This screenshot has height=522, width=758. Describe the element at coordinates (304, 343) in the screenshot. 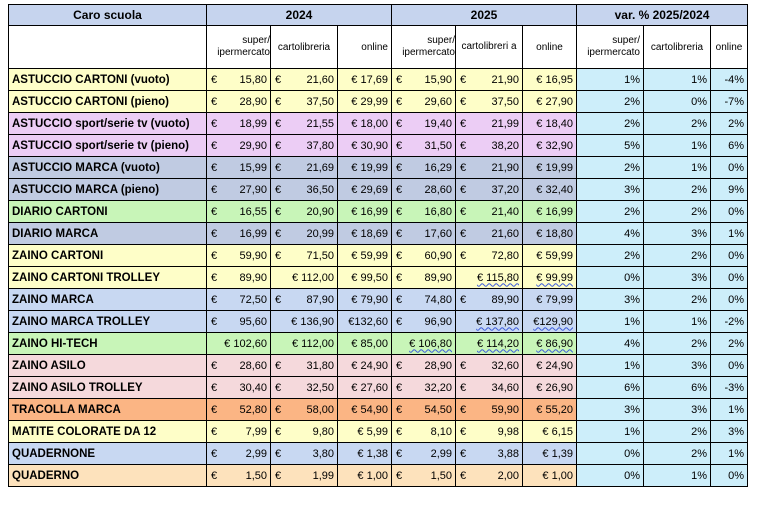

I see `price-cell: € 112,00` at that location.